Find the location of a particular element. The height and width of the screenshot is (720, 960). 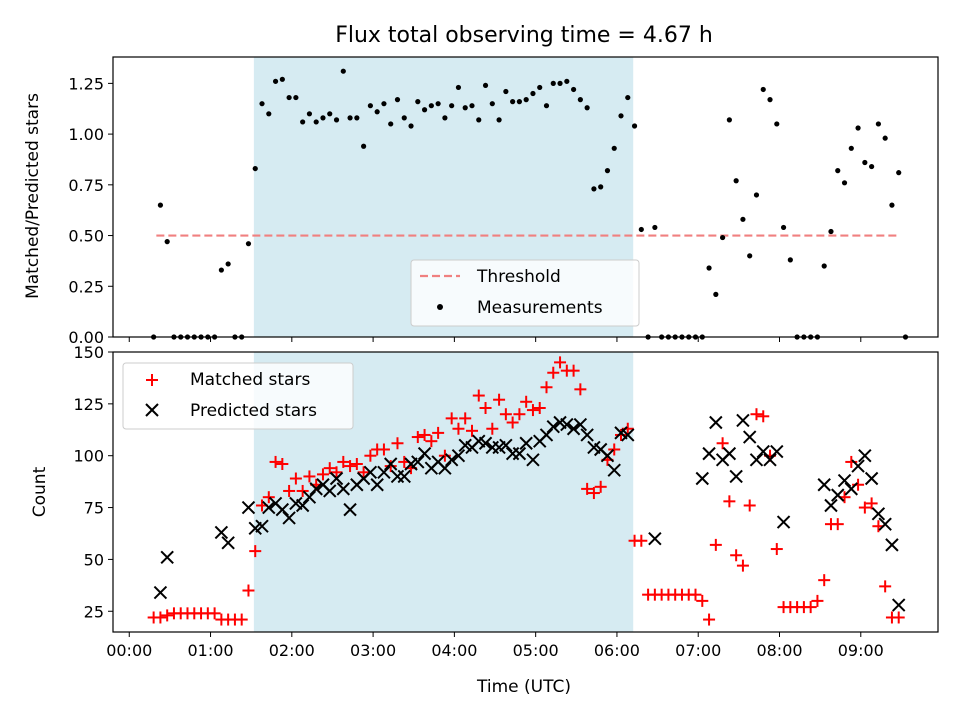

ratio-ytick-label: 1.25 is located at coordinates (86, 83).